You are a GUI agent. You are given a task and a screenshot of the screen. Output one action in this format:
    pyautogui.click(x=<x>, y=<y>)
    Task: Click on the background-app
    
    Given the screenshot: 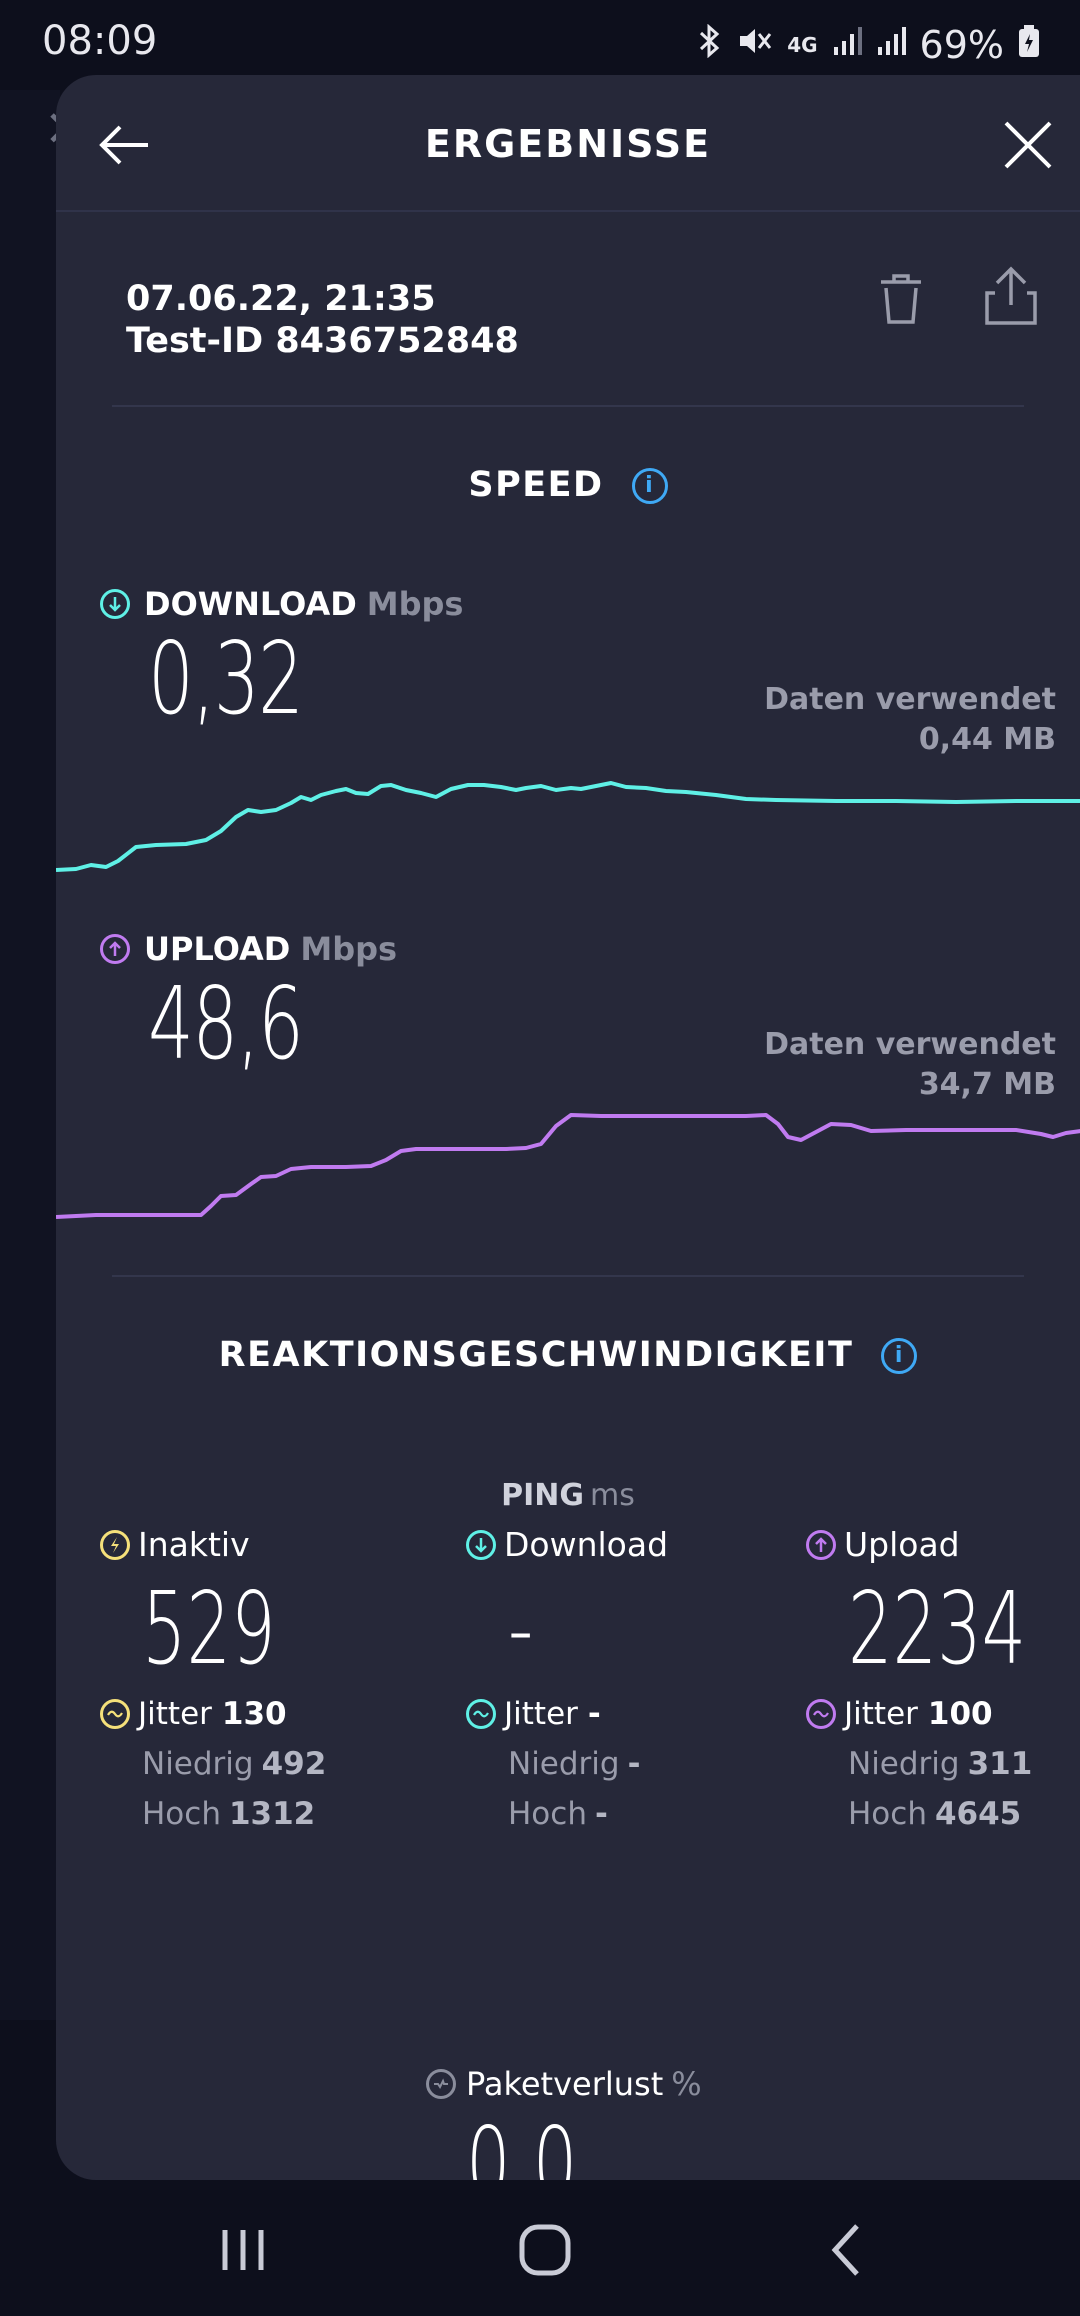 What is the action you would take?
    pyautogui.click(x=30, y=1055)
    